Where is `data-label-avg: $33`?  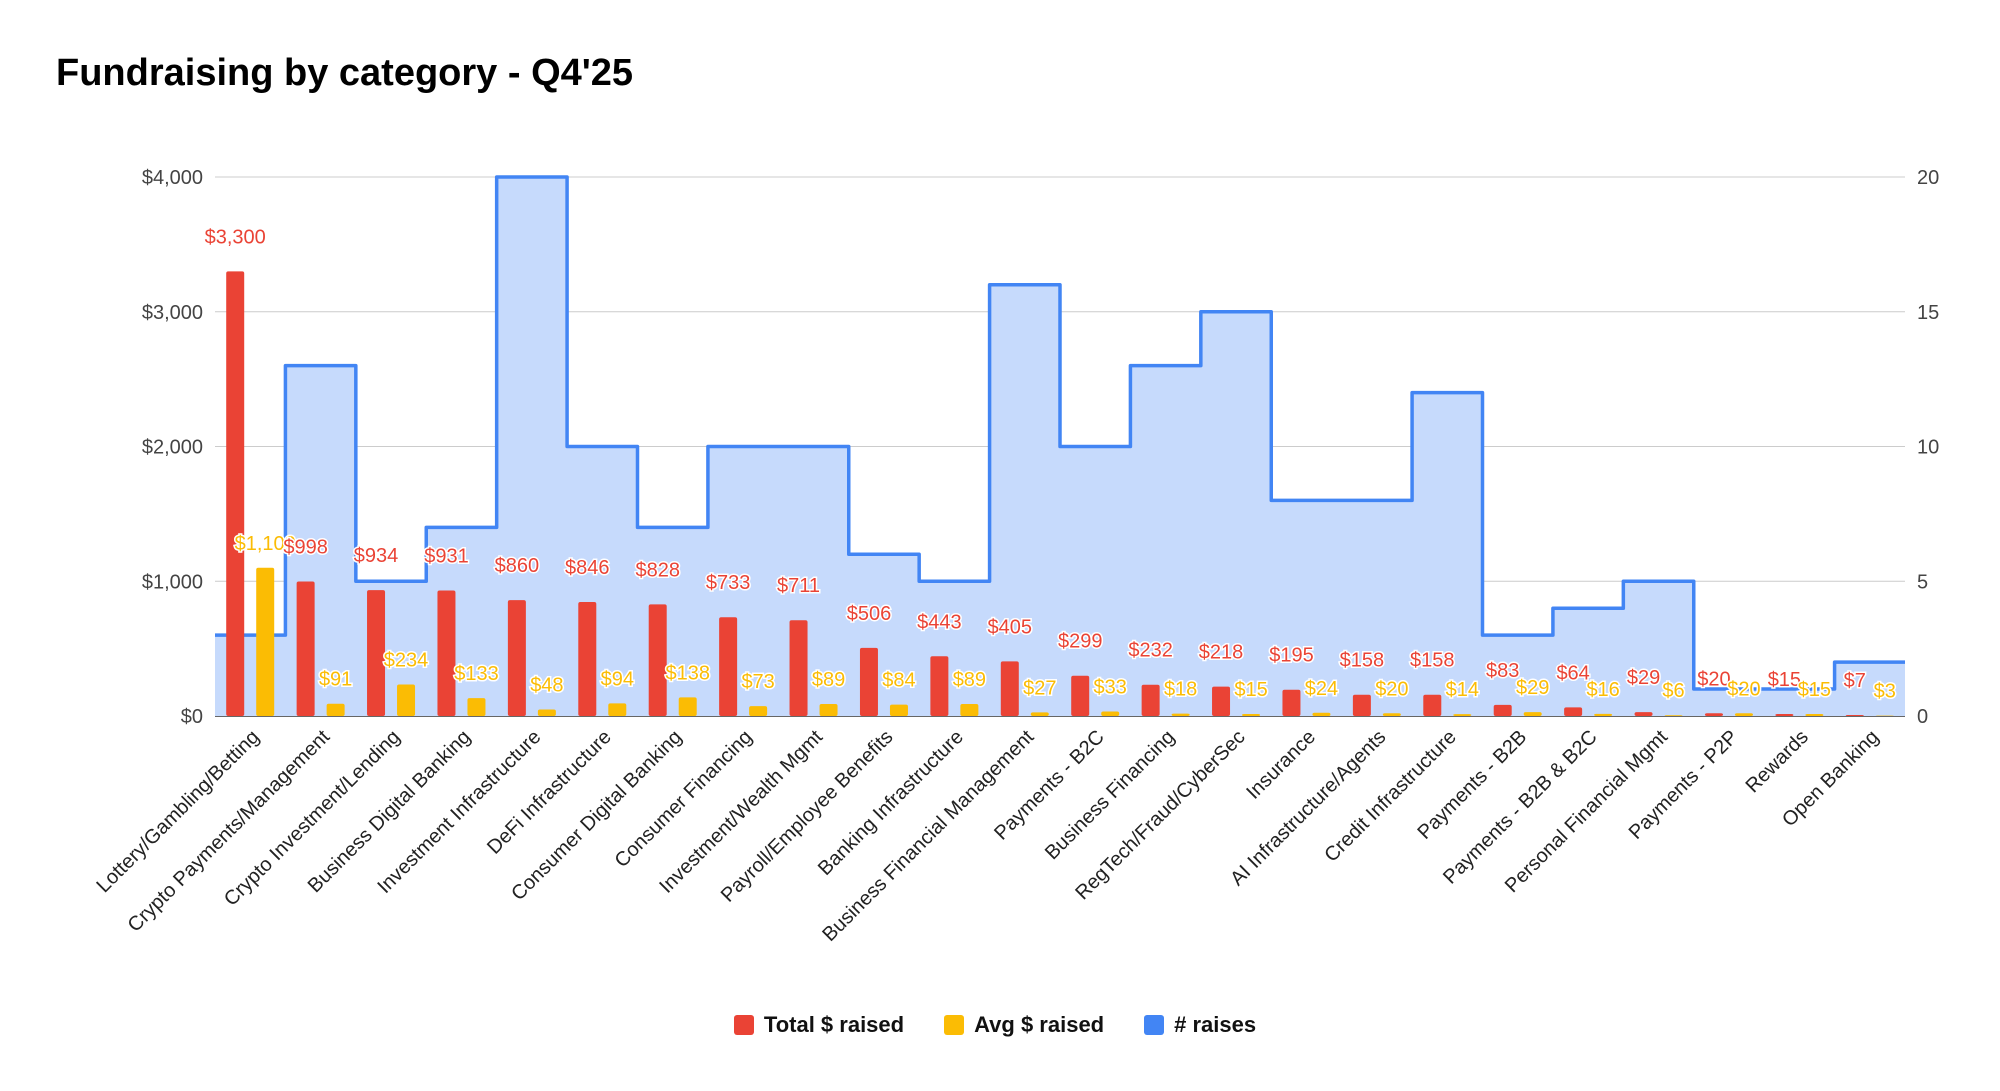 data-label-avg: $33 is located at coordinates (1110, 688).